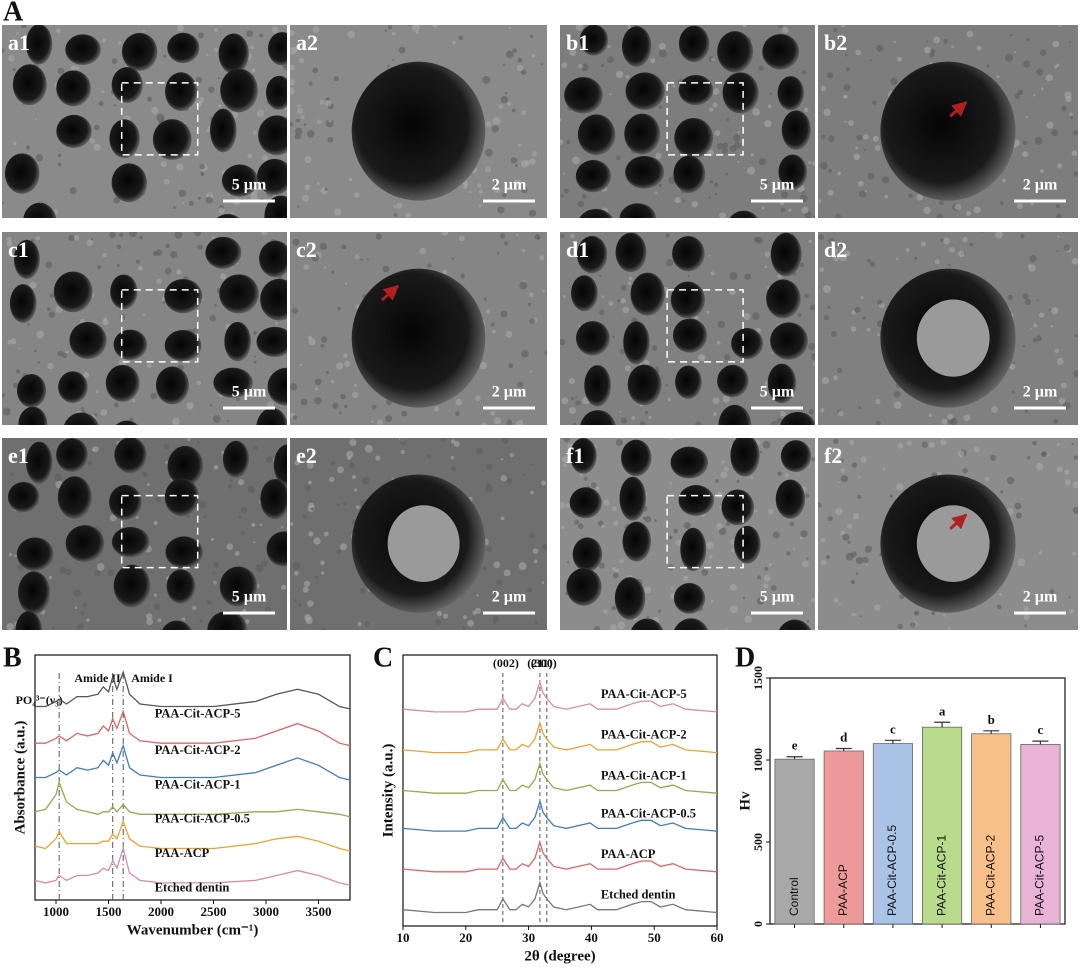 The width and height of the screenshot is (1080, 967). Describe the element at coordinates (745, 657) in the screenshot. I see `panel-letter: D` at that location.